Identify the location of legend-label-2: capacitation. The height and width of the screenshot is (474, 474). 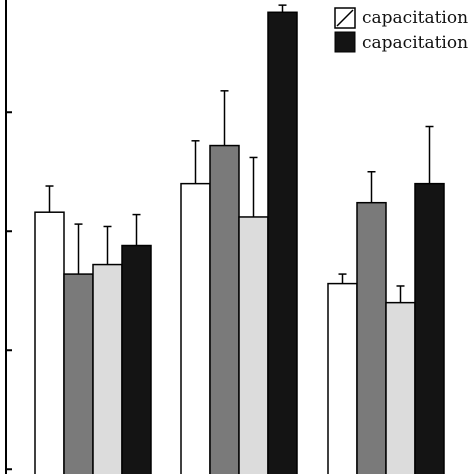
(415, 43).